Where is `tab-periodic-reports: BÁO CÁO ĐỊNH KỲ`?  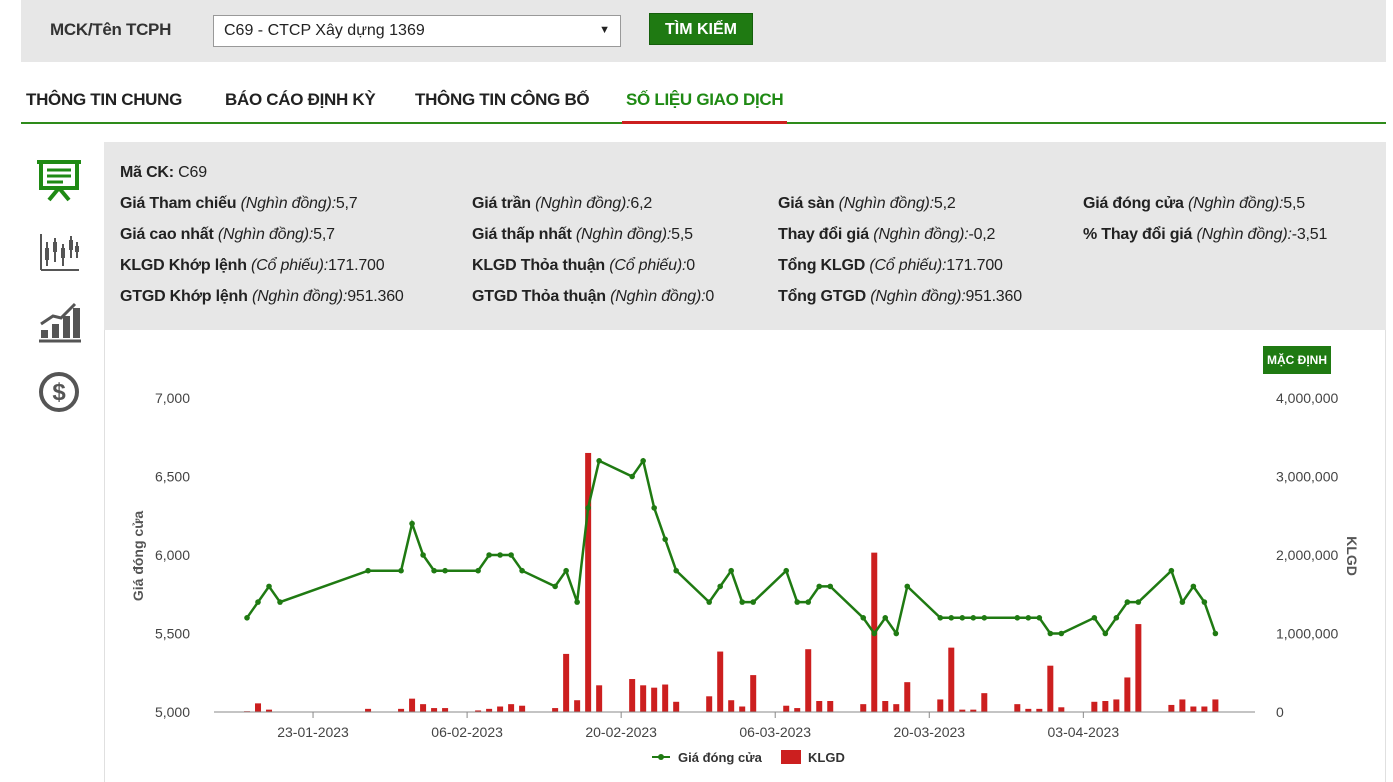 tab-periodic-reports: BÁO CÁO ĐỊNH KỲ is located at coordinates (300, 99).